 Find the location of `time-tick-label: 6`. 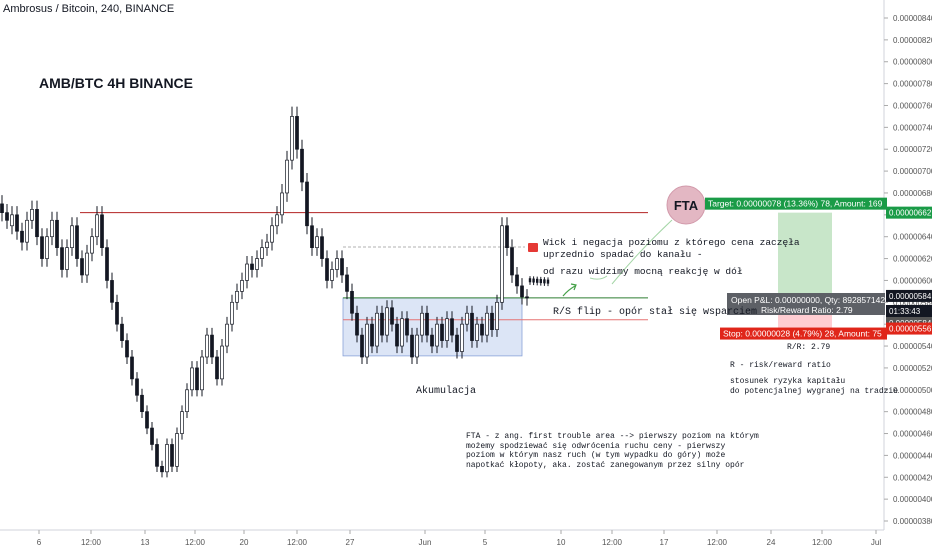

time-tick-label: 6 is located at coordinates (39, 542).